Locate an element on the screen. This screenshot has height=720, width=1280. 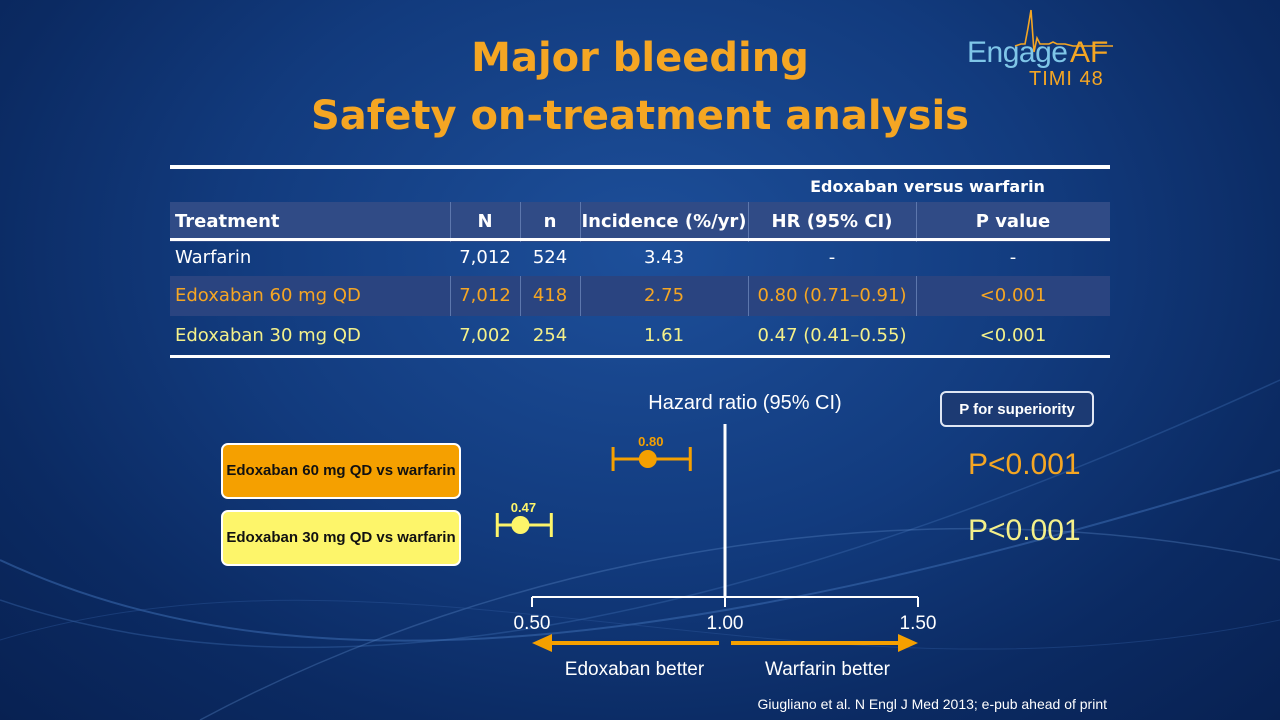
table-supertitle: Edoxaban versus warfarin is located at coordinates (927, 186).